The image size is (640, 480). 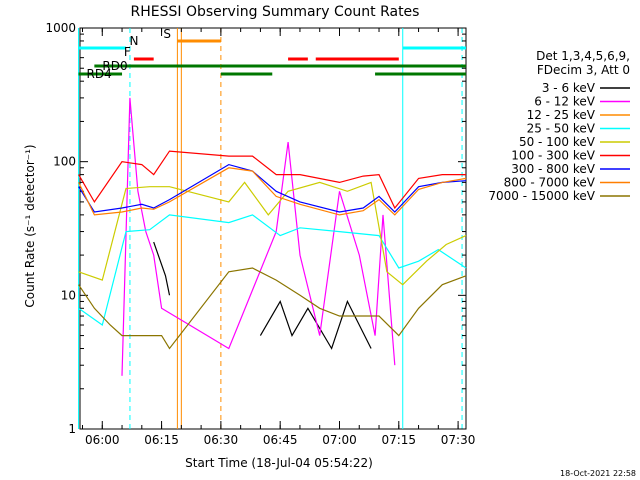 I want to click on y-tick-label-1: 10, so click(x=68, y=295).